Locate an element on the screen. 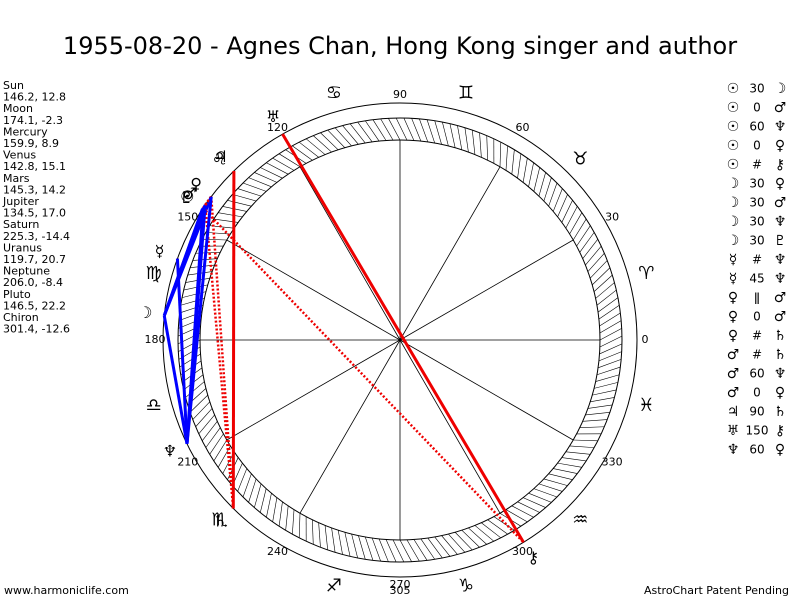 The image size is (800, 604). degree-label: 240 is located at coordinates (277, 551).